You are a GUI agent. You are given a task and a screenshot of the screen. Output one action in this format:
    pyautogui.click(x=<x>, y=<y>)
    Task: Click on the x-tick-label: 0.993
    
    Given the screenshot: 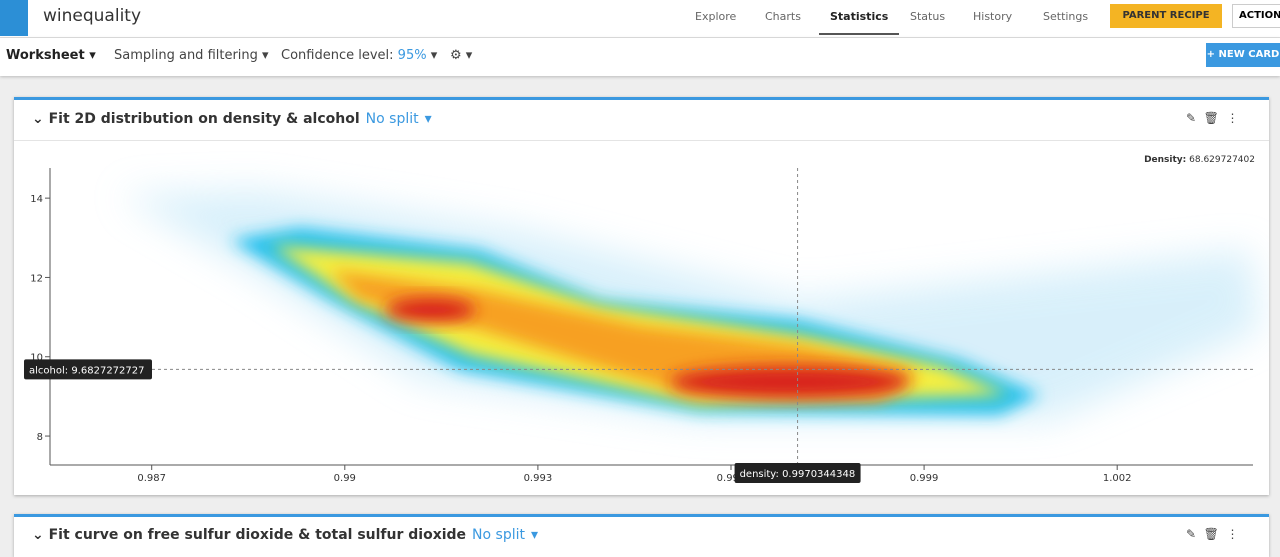 What is the action you would take?
    pyautogui.click(x=538, y=478)
    